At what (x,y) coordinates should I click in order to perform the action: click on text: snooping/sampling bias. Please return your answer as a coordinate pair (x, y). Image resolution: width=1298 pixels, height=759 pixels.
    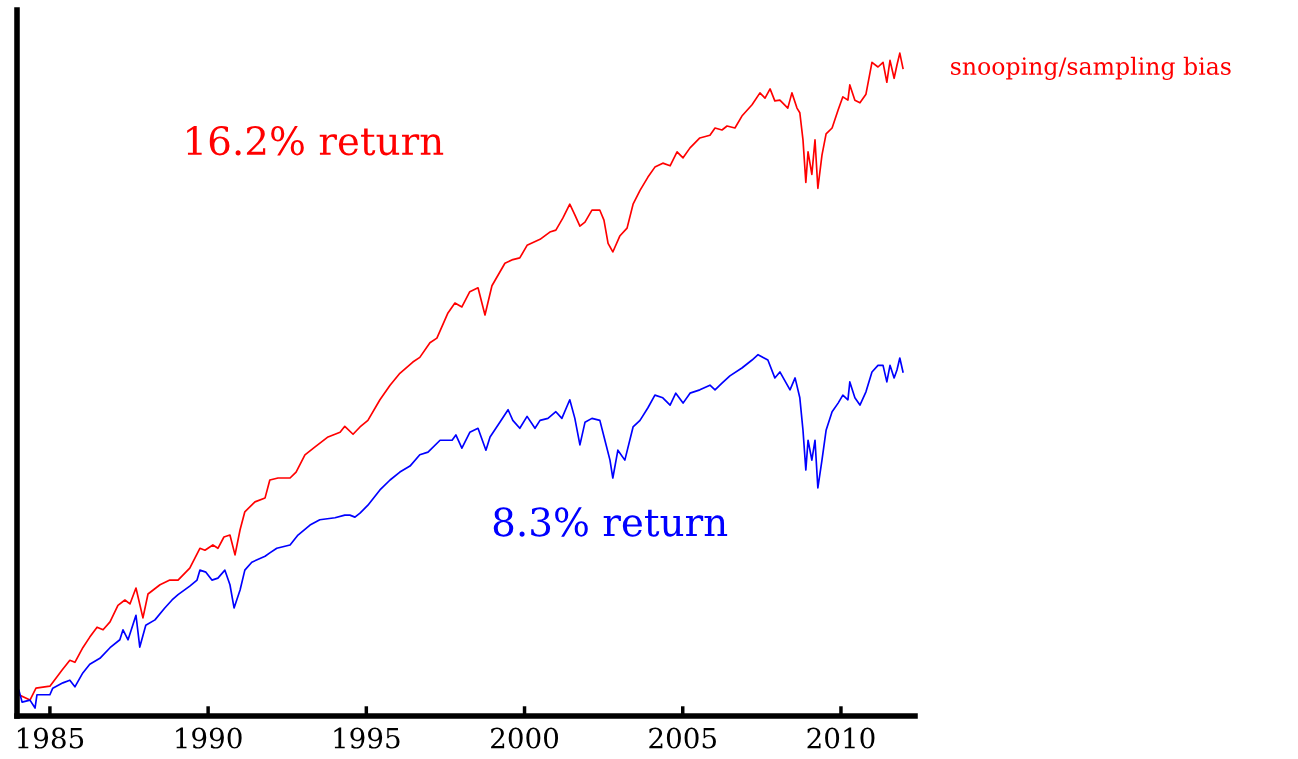
    Looking at the image, I should click on (1091, 68).